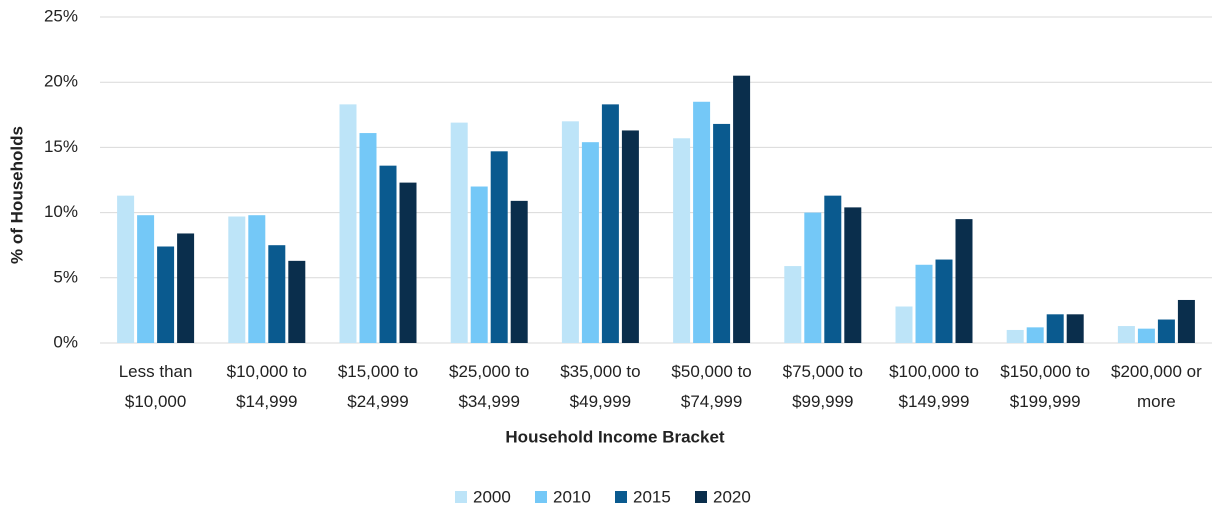 The image size is (1212, 508). What do you see at coordinates (61, 15) in the screenshot?
I see `y-tick-label: 25%` at bounding box center [61, 15].